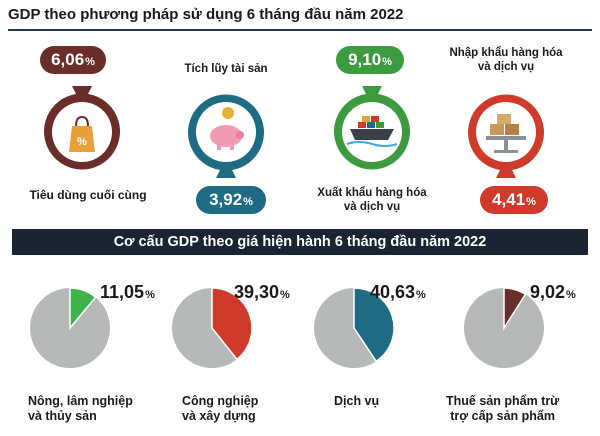 The height and width of the screenshot is (436, 600). Describe the element at coordinates (387, 62) in the screenshot. I see `exports-unit: %` at that location.